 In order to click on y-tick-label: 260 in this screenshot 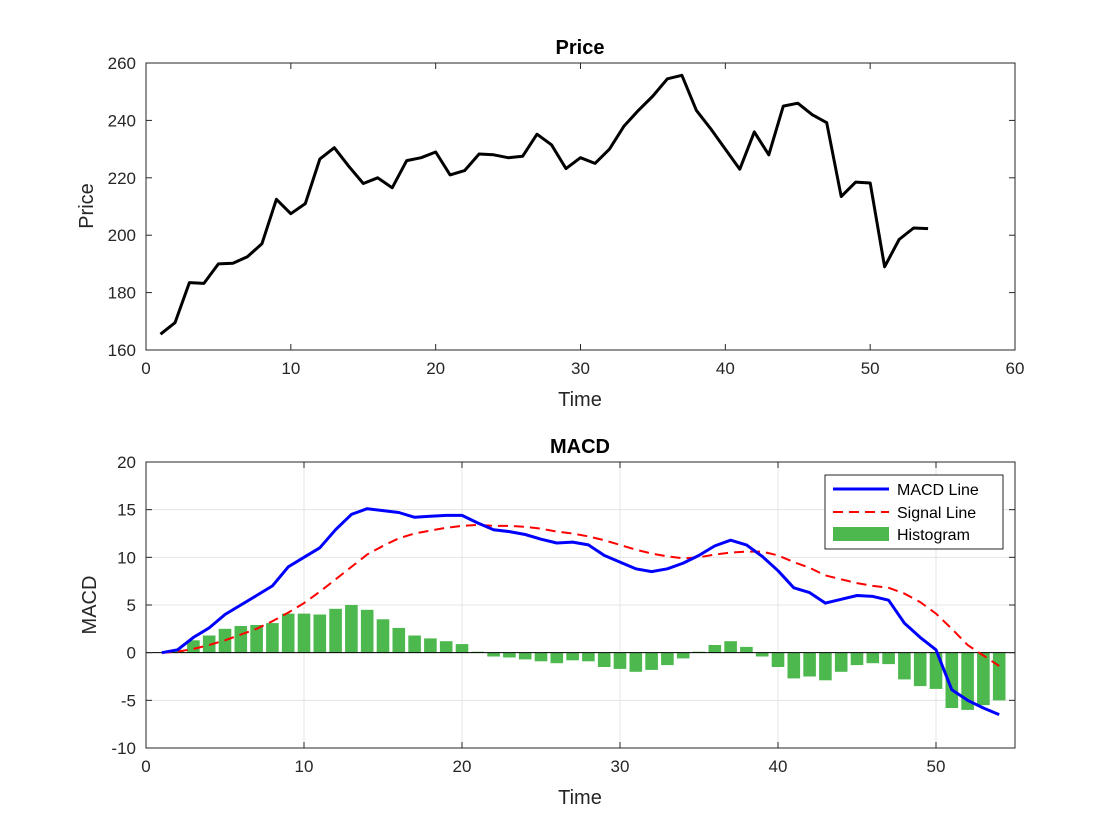, I will do `click(122, 63)`.